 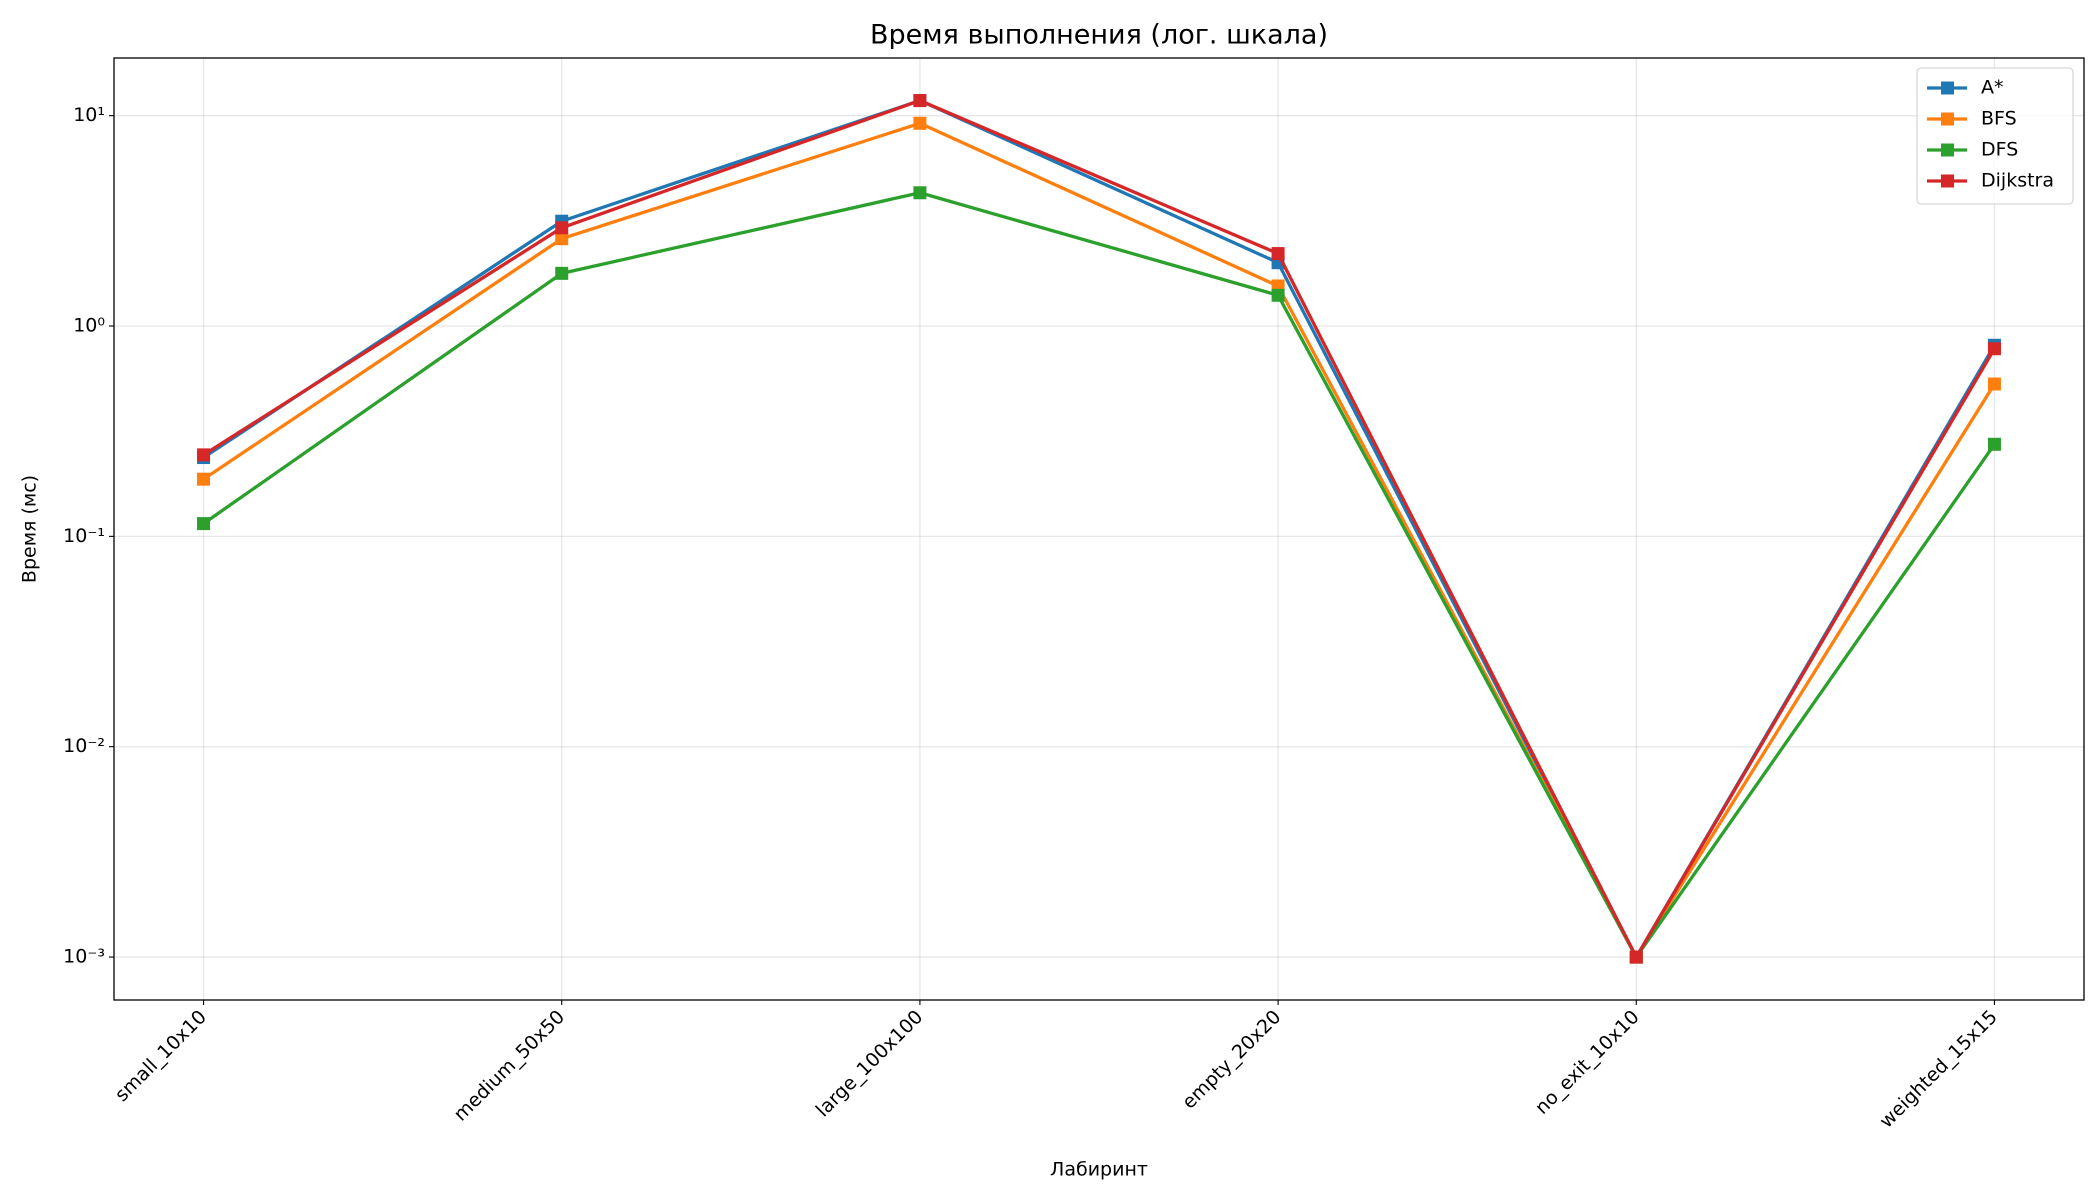 What do you see at coordinates (1099, 1170) in the screenshot?
I see `x-axis-label: Лабиринт` at bounding box center [1099, 1170].